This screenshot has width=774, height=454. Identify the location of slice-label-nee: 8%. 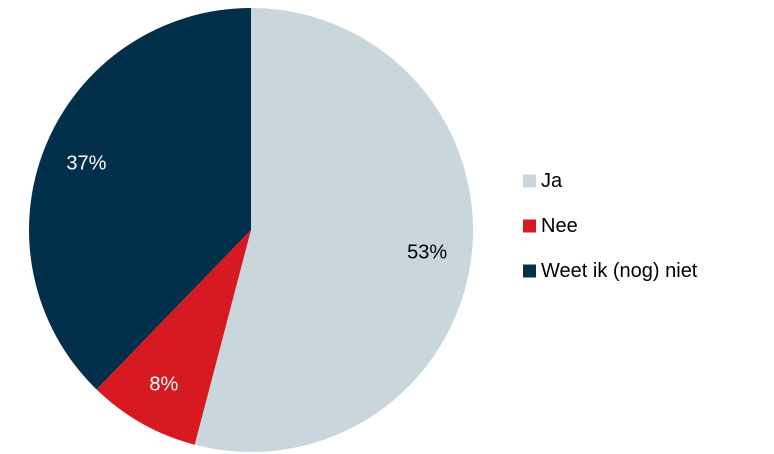
(163, 385).